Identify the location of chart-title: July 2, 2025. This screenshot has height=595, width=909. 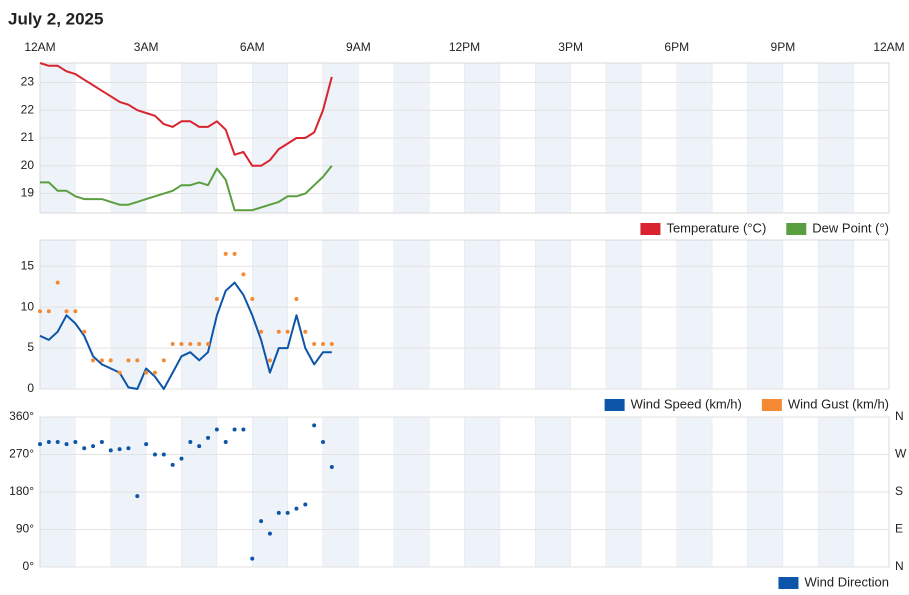
(55, 18).